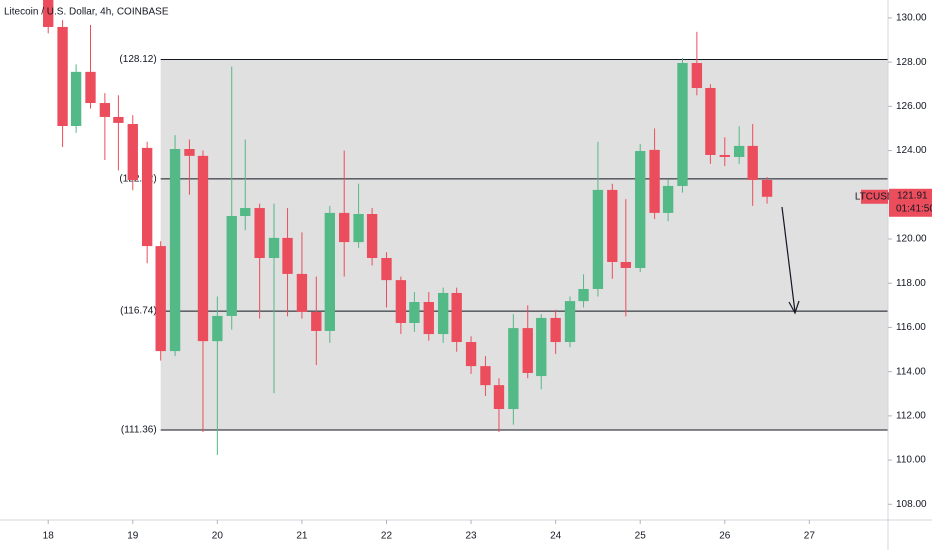 This screenshot has height=550, width=932. I want to click on x-tick-label: 23, so click(472, 536).